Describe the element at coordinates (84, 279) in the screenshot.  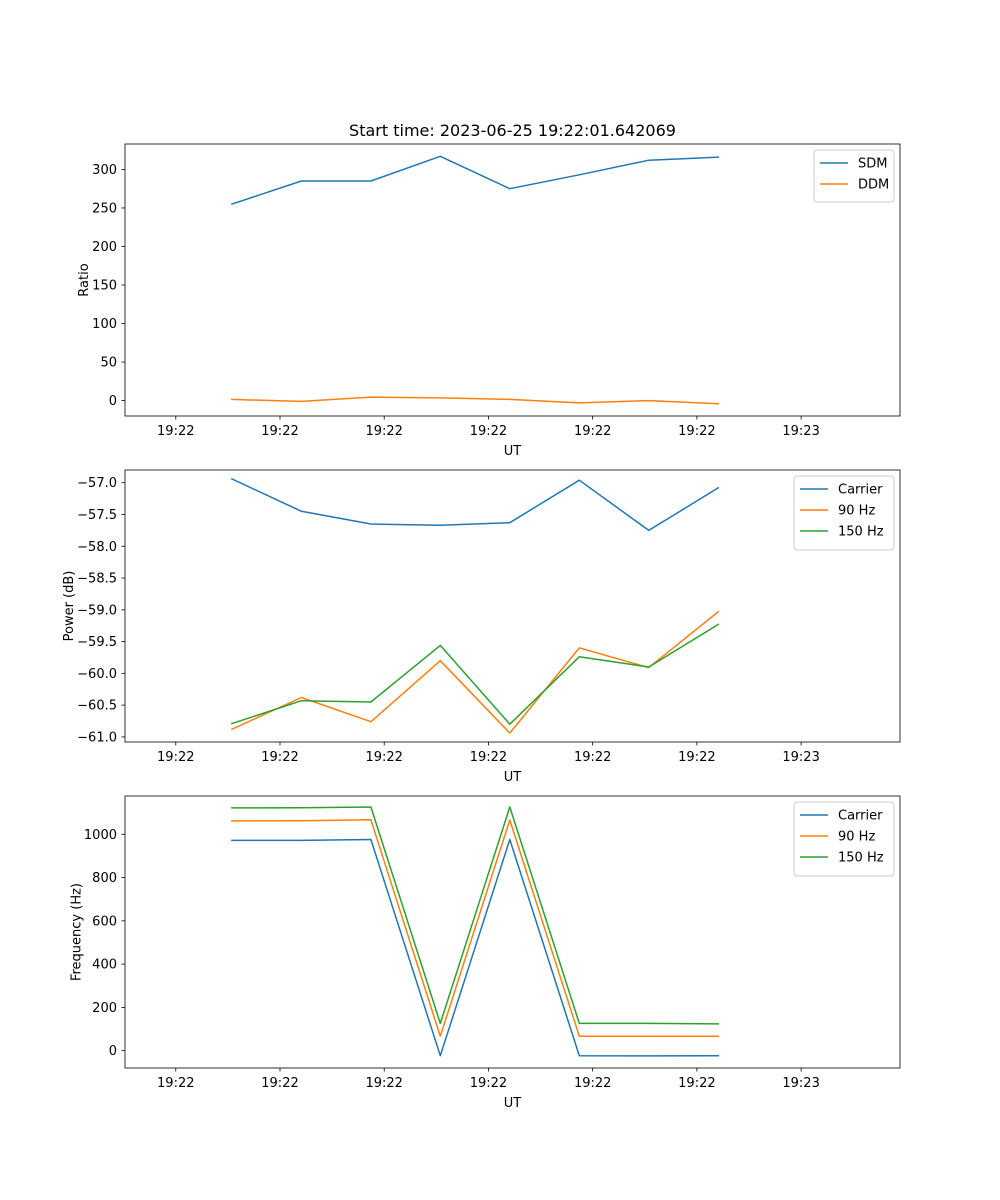
I see `ratio-y-axis-label: Ratio` at that location.